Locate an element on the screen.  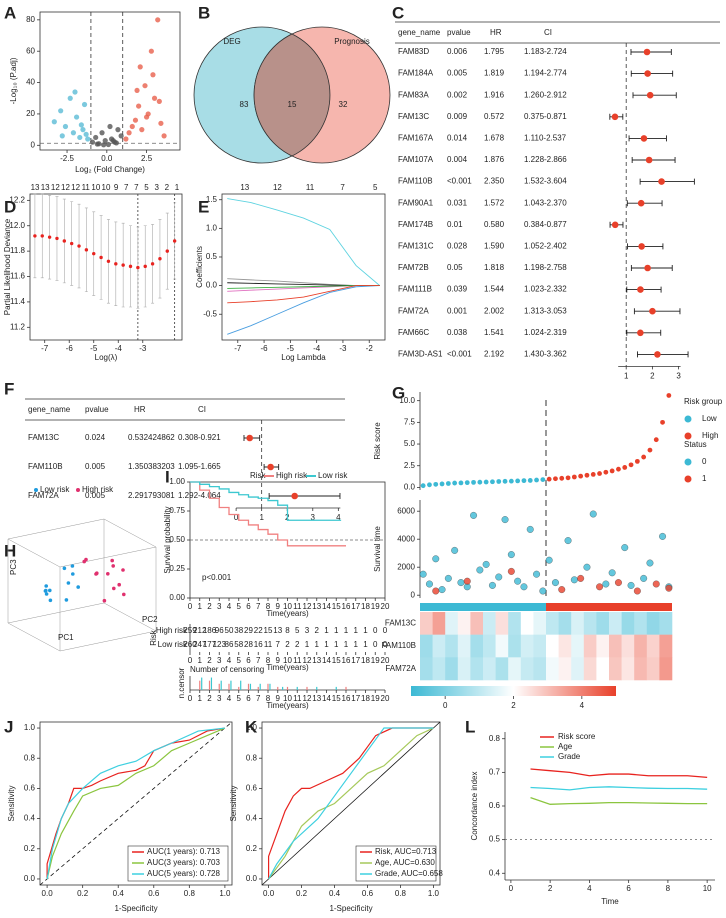
y-tick-label: 0.2 is located at coordinates (252, 848).